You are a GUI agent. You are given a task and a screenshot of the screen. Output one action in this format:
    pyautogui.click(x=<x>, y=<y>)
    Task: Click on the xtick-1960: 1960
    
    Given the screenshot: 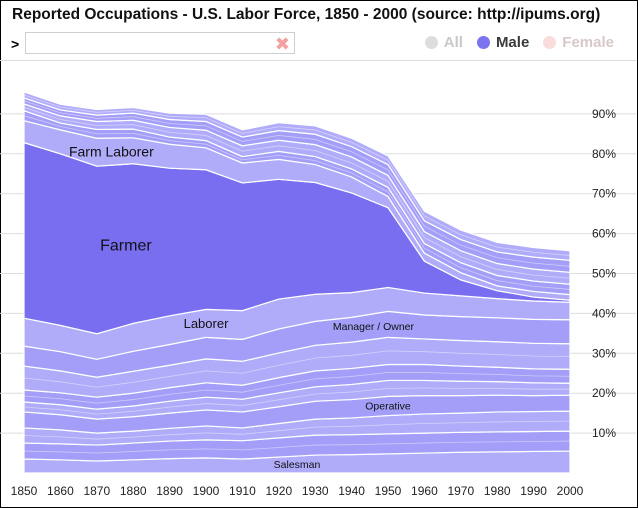 What is the action you would take?
    pyautogui.click(x=424, y=491)
    